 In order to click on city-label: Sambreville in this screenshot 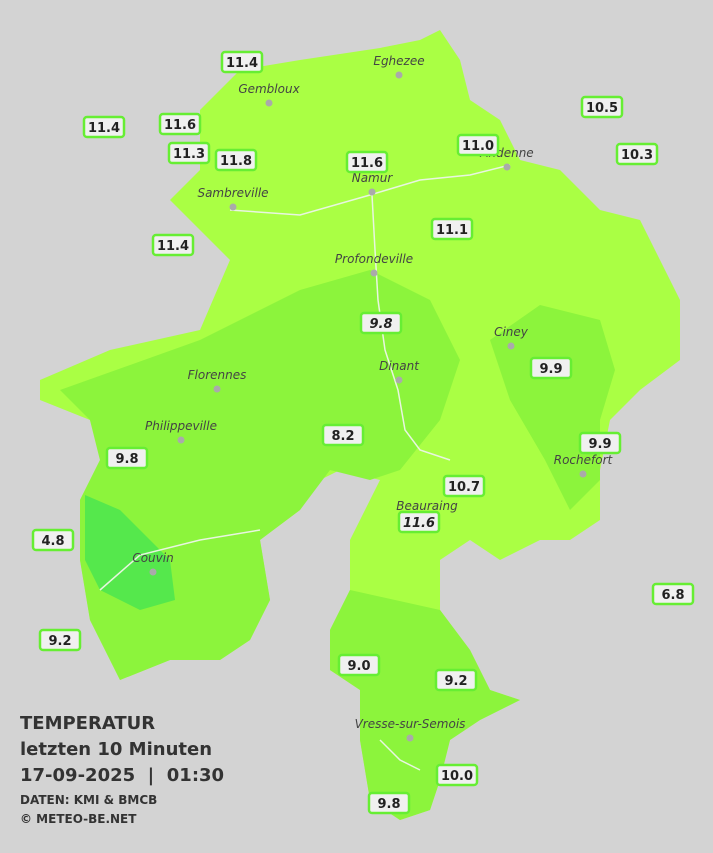, I will do `click(232, 193)`.